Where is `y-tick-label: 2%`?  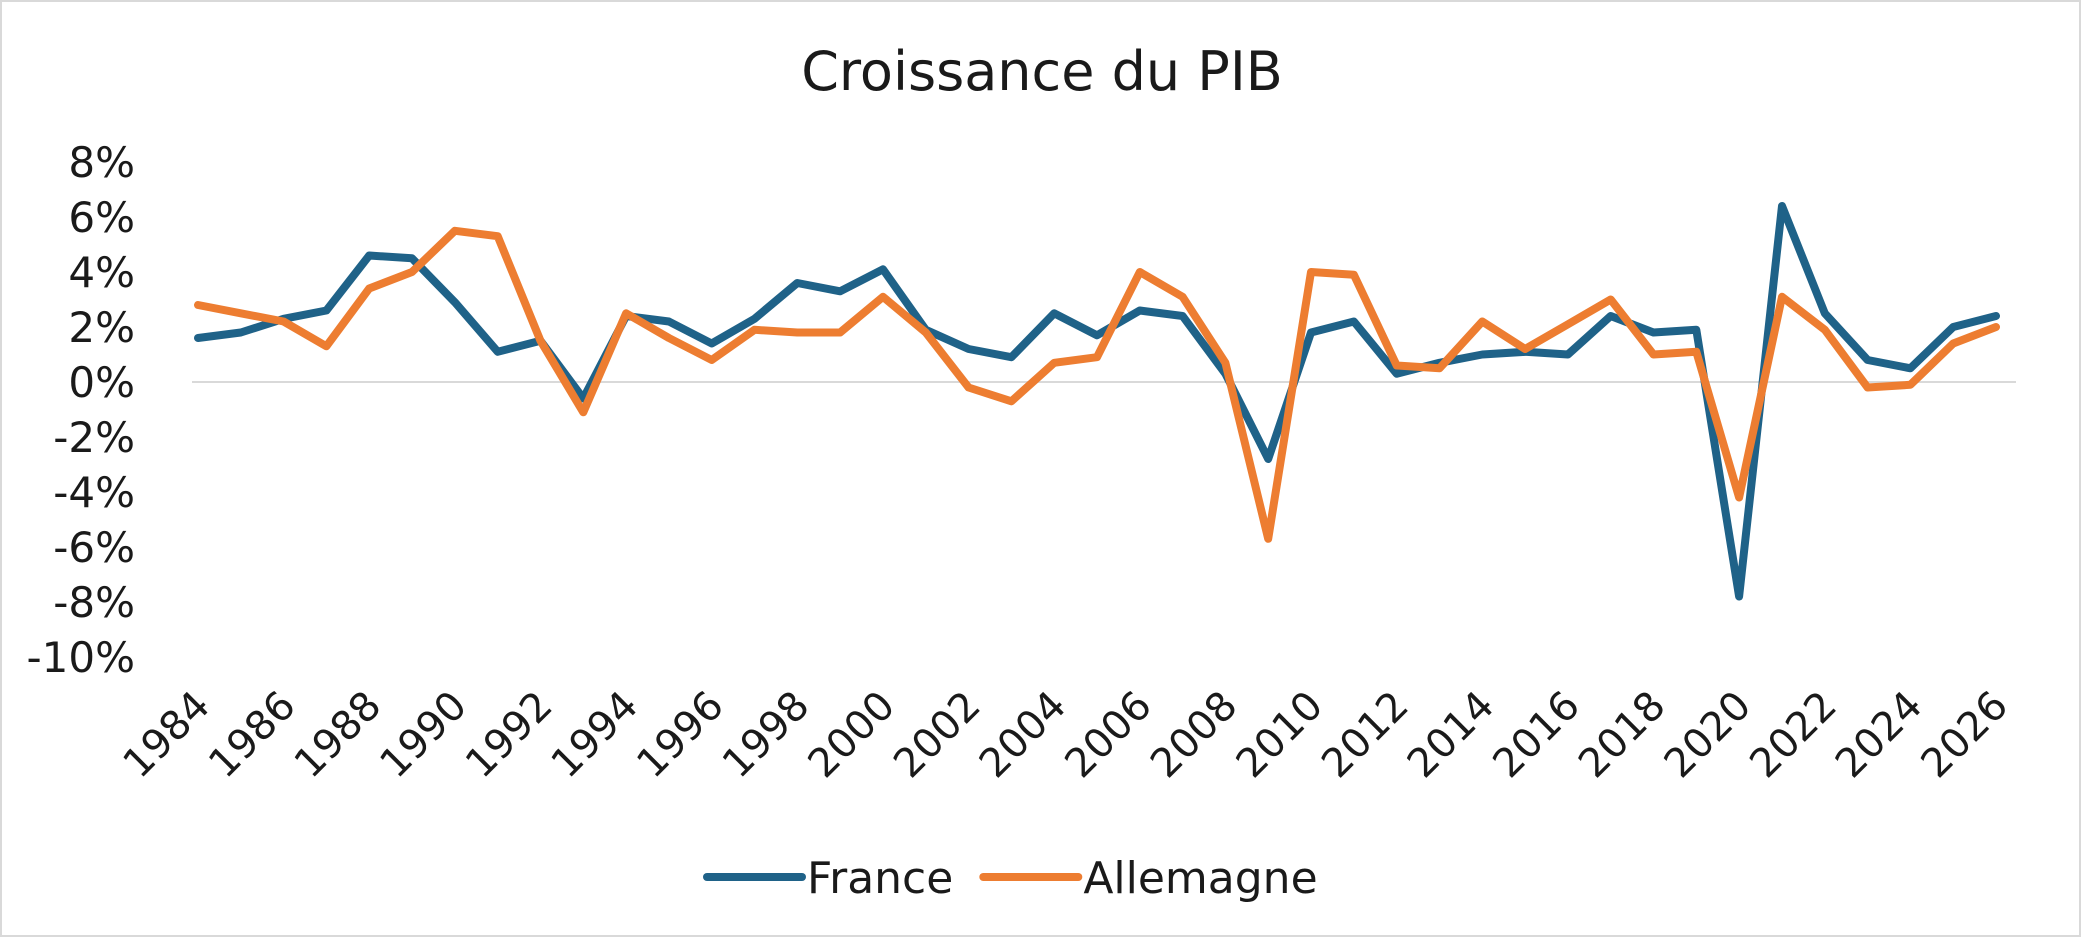 y-tick-label: 2% is located at coordinates (101, 327).